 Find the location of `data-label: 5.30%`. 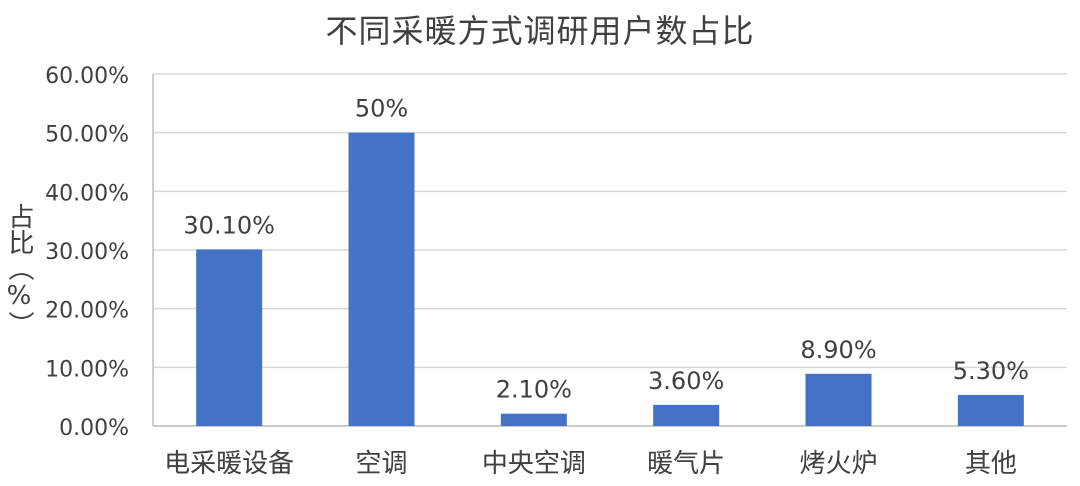

data-label: 5.30% is located at coordinates (991, 371).